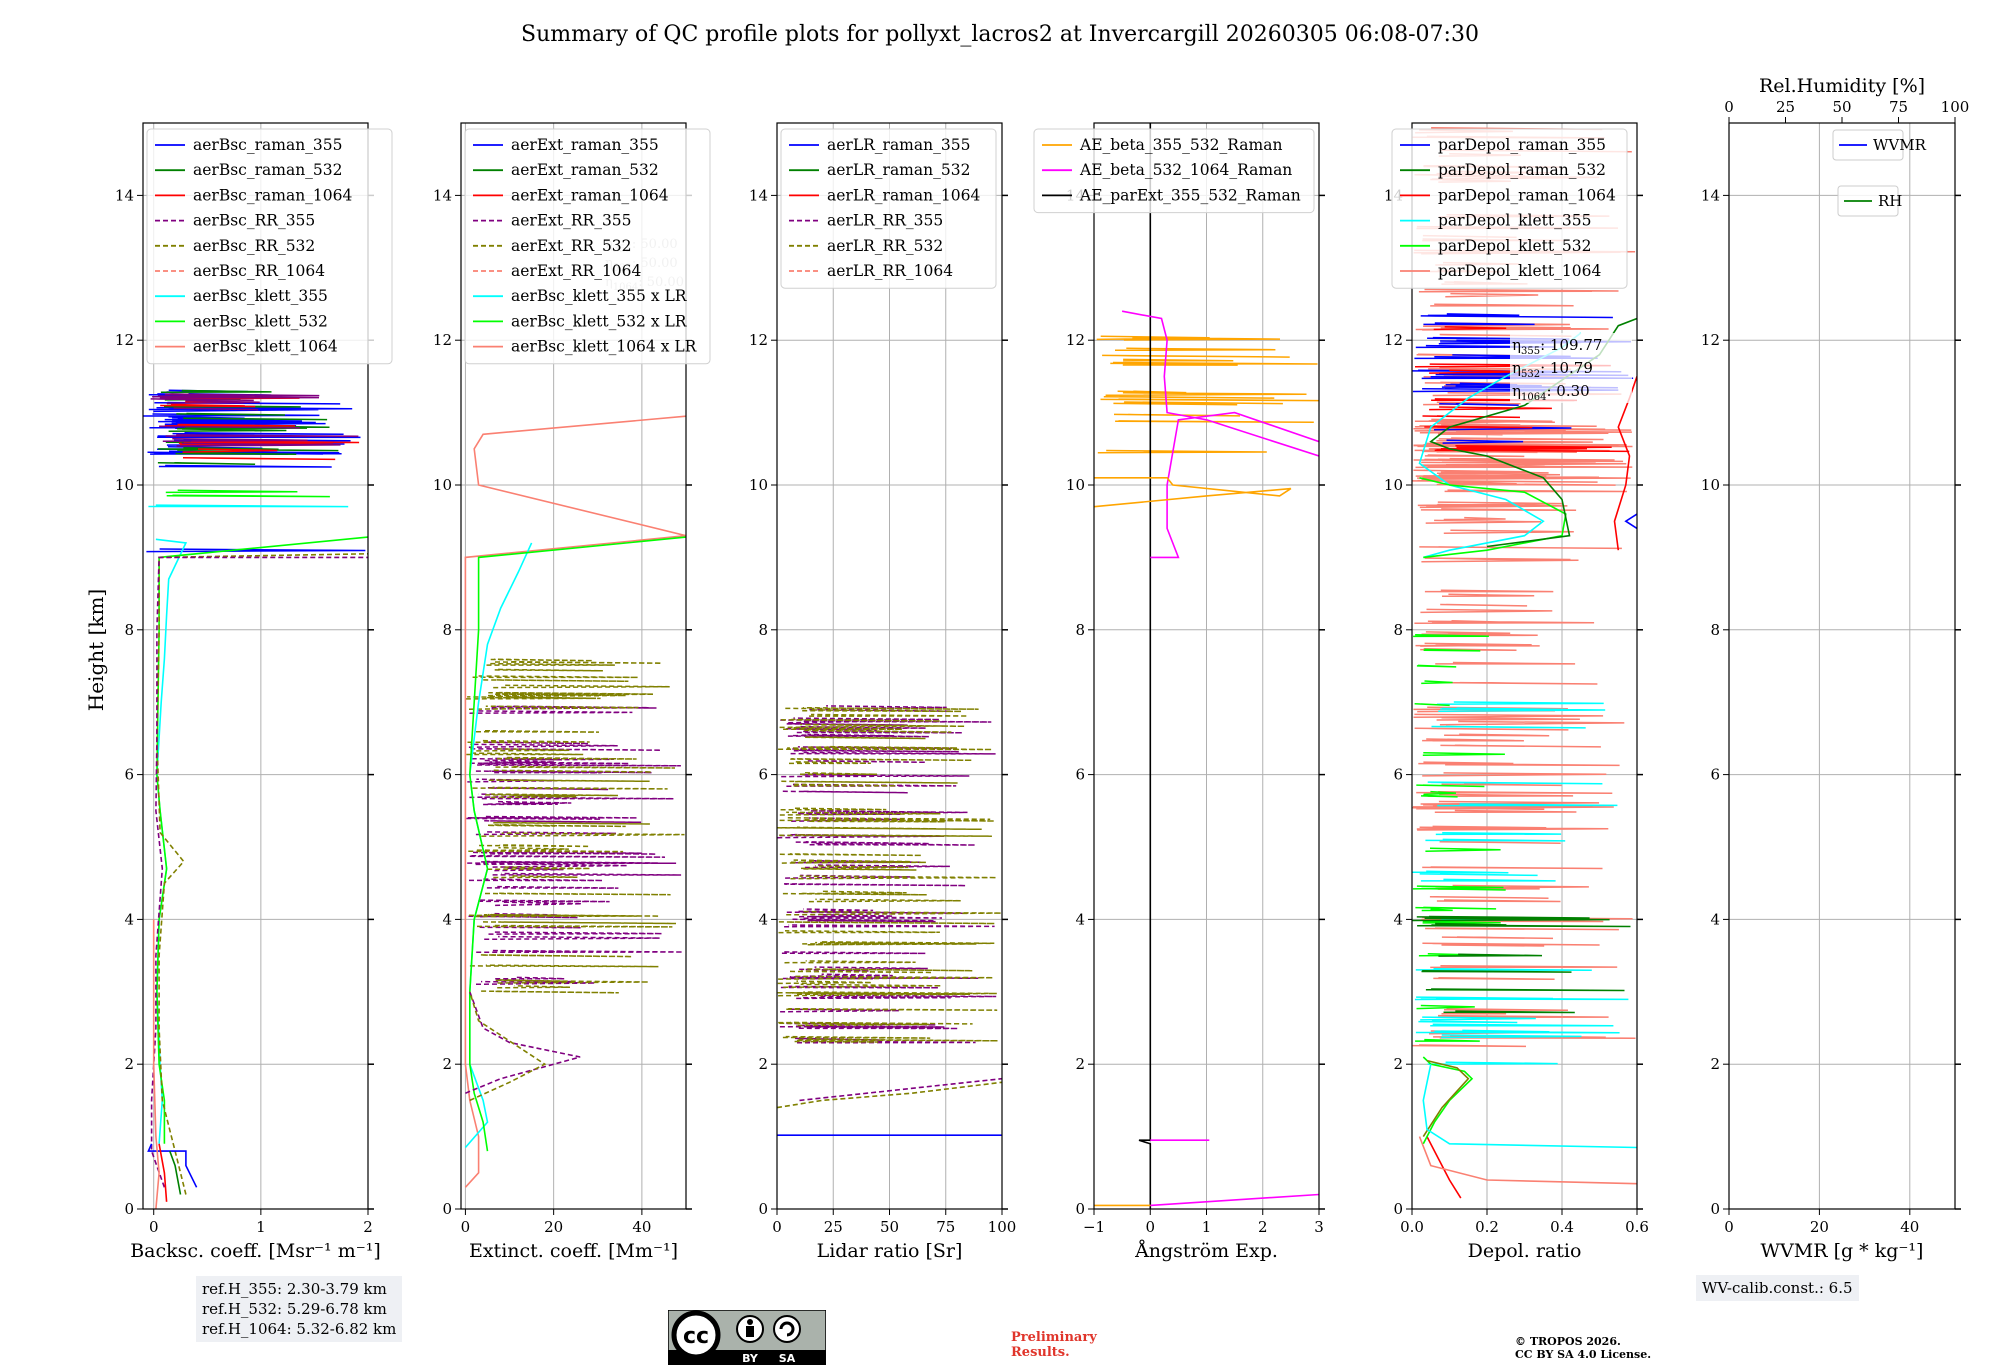 Image resolution: width=2000 pixels, height=1365 pixels. I want to click on legend-label: aerBsc_klett_1064 x LR, so click(604, 347).